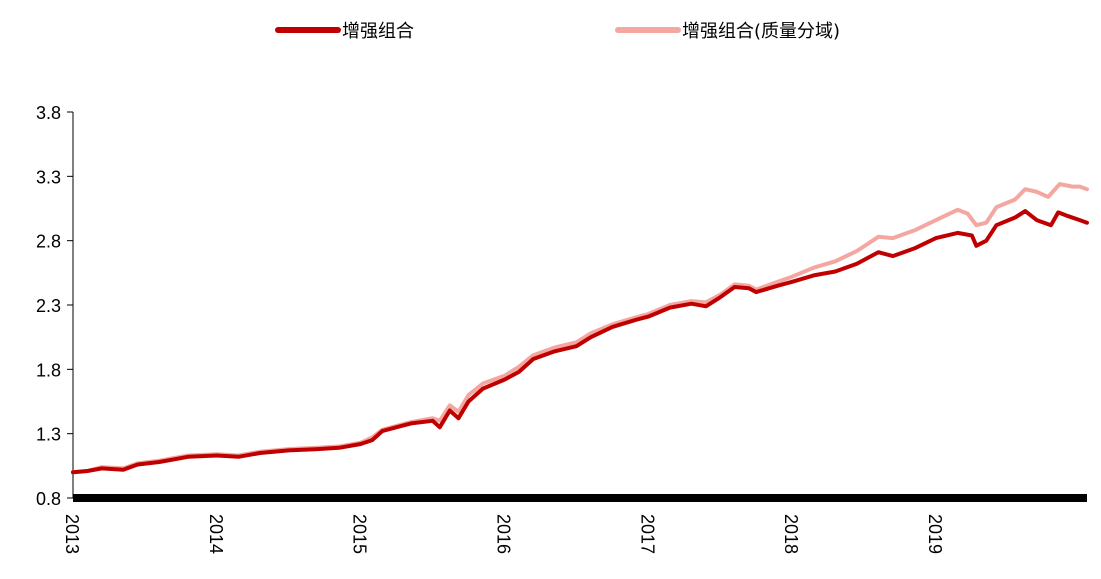 This screenshot has height=579, width=1101. What do you see at coordinates (48, 113) in the screenshot?
I see `y-tick-label: 3.8` at bounding box center [48, 113].